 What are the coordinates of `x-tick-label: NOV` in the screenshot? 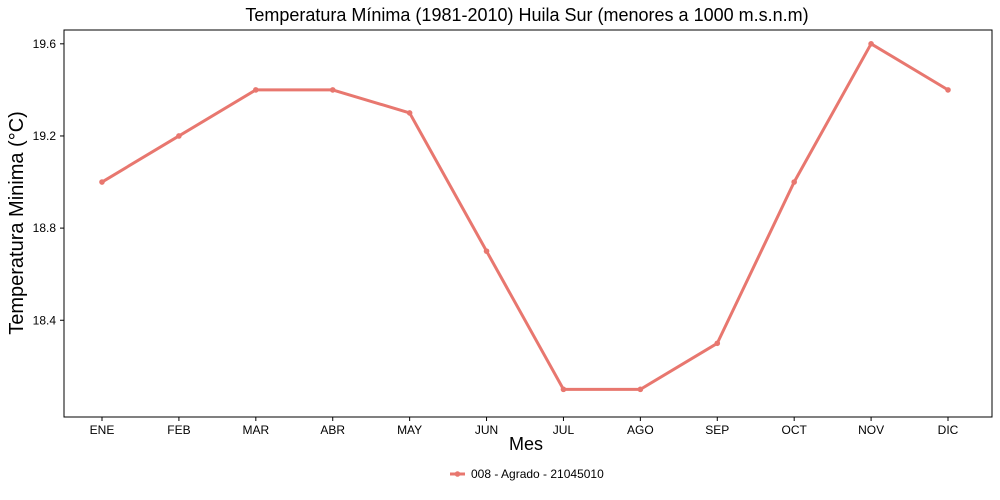 It's located at (871, 430).